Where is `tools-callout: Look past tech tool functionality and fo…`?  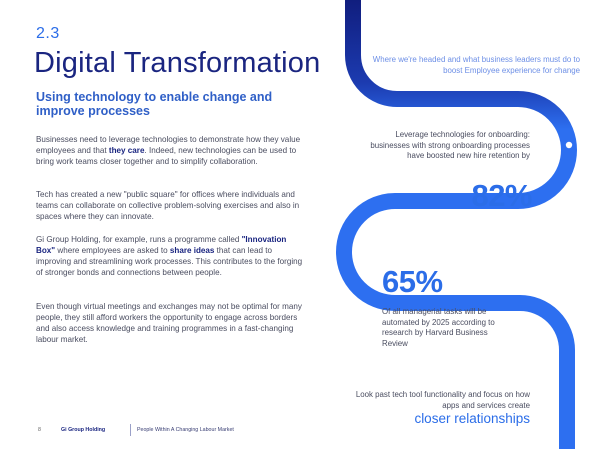
tools-callout: Look past tech tool functionality and fo… is located at coordinates (442, 400).